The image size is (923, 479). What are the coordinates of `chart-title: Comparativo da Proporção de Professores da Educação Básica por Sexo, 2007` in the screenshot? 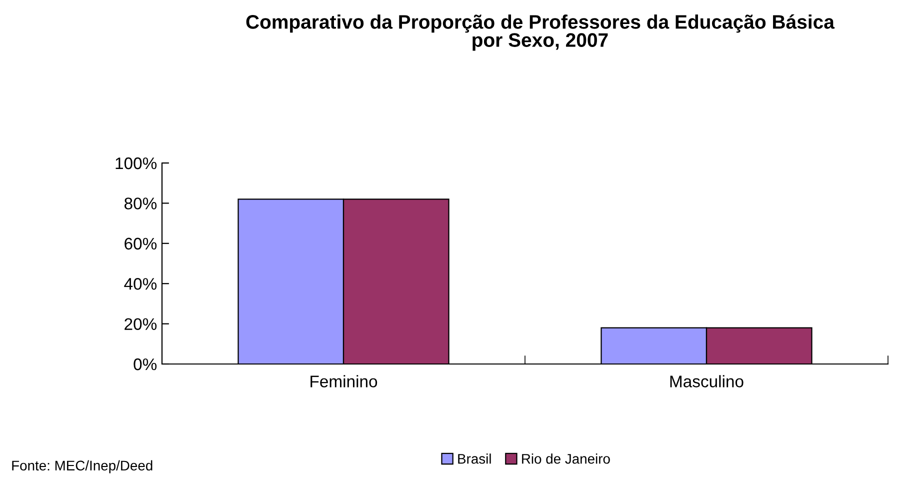 It's located at (540, 32).